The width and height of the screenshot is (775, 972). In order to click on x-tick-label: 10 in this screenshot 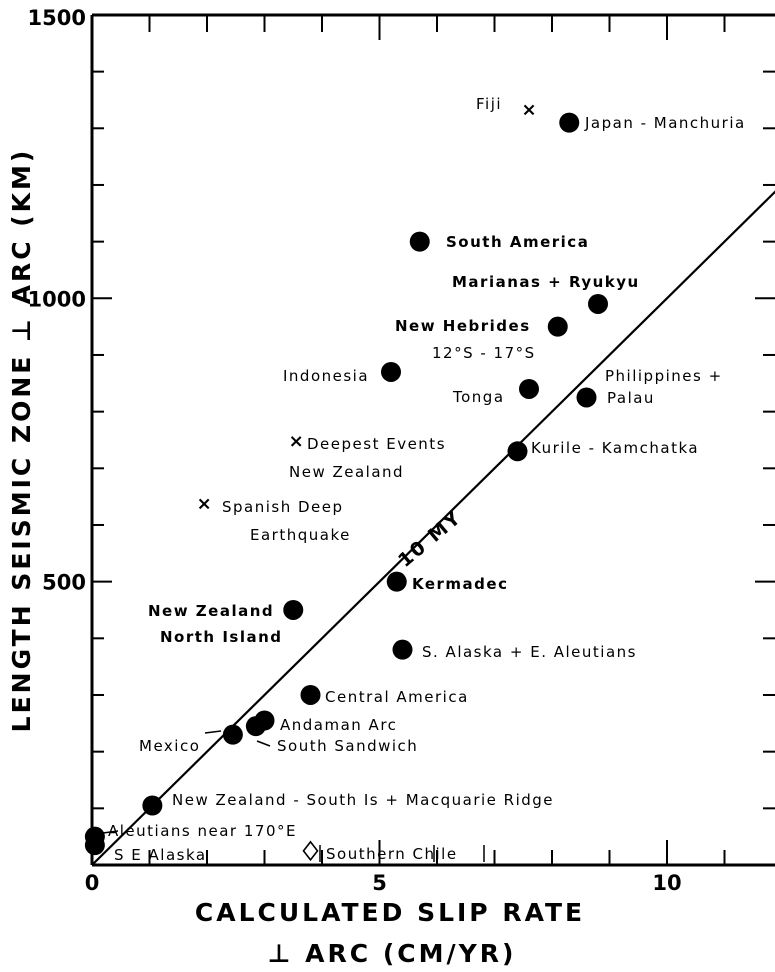, I will do `click(666, 883)`.